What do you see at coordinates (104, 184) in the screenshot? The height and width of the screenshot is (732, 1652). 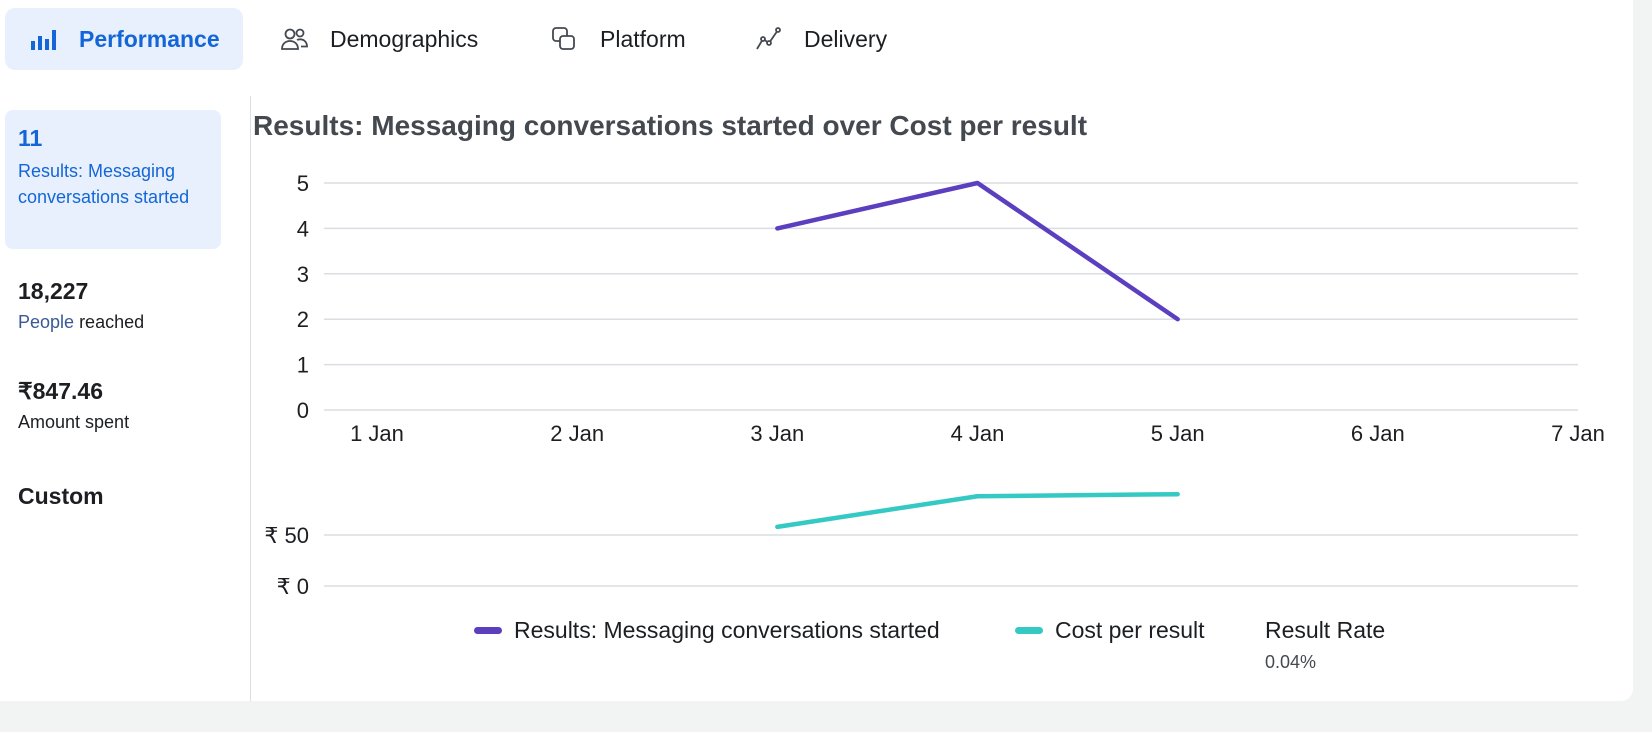 I see `metric-label: Results: Messaging conversations started` at bounding box center [104, 184].